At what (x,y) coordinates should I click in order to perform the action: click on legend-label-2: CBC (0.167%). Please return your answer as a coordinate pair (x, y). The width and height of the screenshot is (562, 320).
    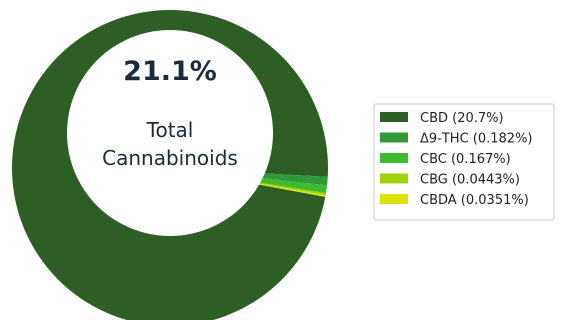
    Looking at the image, I should click on (465, 159).